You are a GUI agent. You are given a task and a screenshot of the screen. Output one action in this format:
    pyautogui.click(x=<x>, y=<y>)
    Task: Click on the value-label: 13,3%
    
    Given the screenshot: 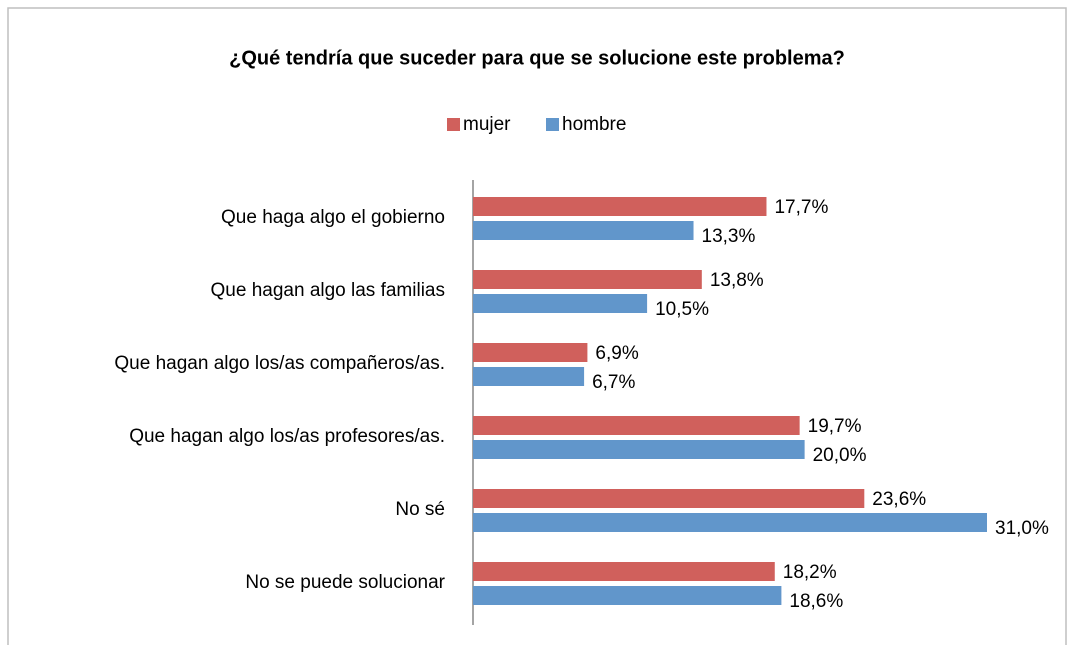 What is the action you would take?
    pyautogui.click(x=729, y=236)
    